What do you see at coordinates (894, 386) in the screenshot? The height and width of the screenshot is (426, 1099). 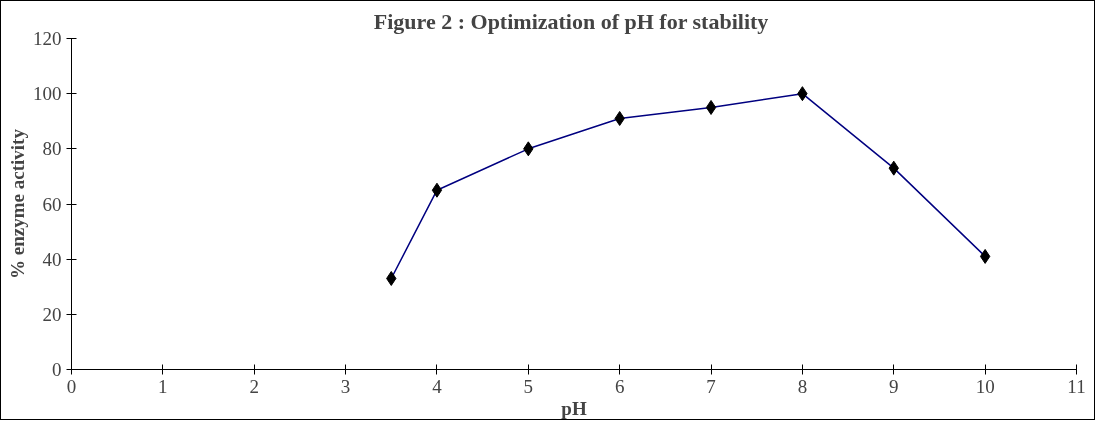 I see `x-tick-label: 9` at bounding box center [894, 386].